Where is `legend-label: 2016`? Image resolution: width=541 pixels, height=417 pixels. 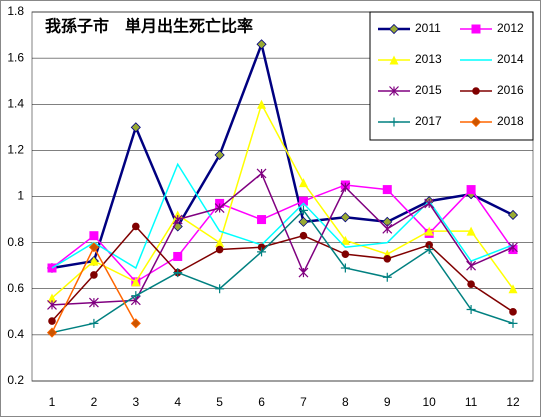
legend-label: 2016 is located at coordinates (510, 90).